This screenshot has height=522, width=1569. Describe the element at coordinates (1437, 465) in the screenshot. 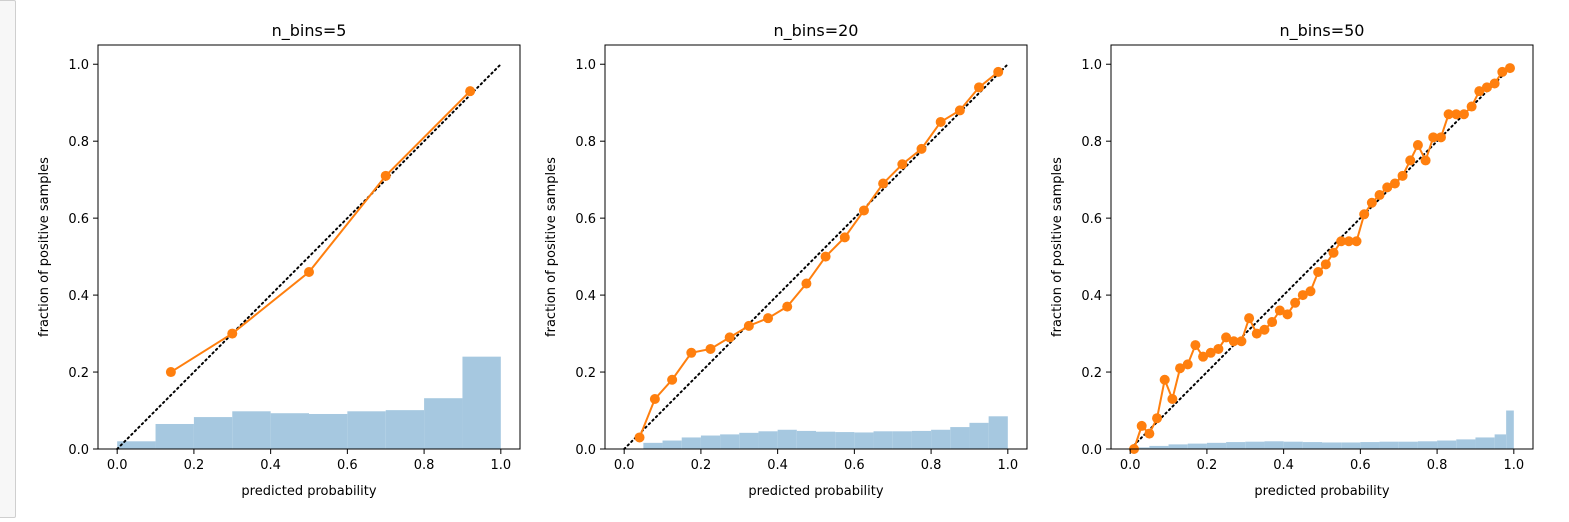

I see `x-tick-label: 0.8` at that location.